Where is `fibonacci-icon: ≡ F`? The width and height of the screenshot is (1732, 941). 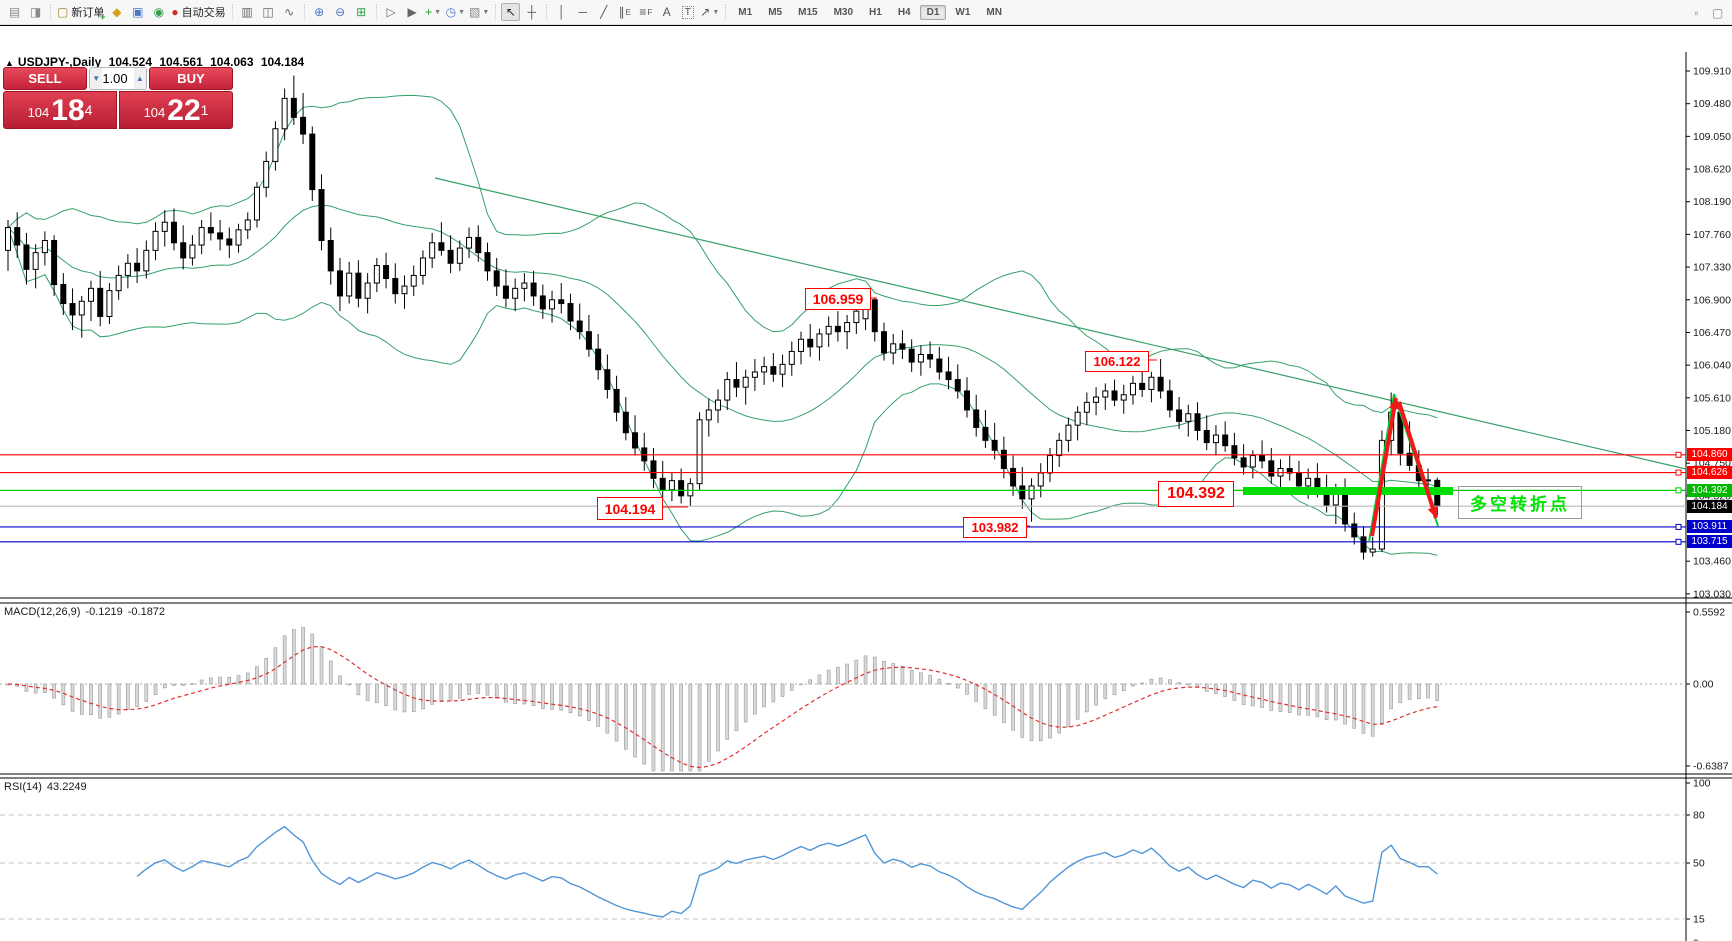 fibonacci-icon: ≡ F is located at coordinates (645, 12).